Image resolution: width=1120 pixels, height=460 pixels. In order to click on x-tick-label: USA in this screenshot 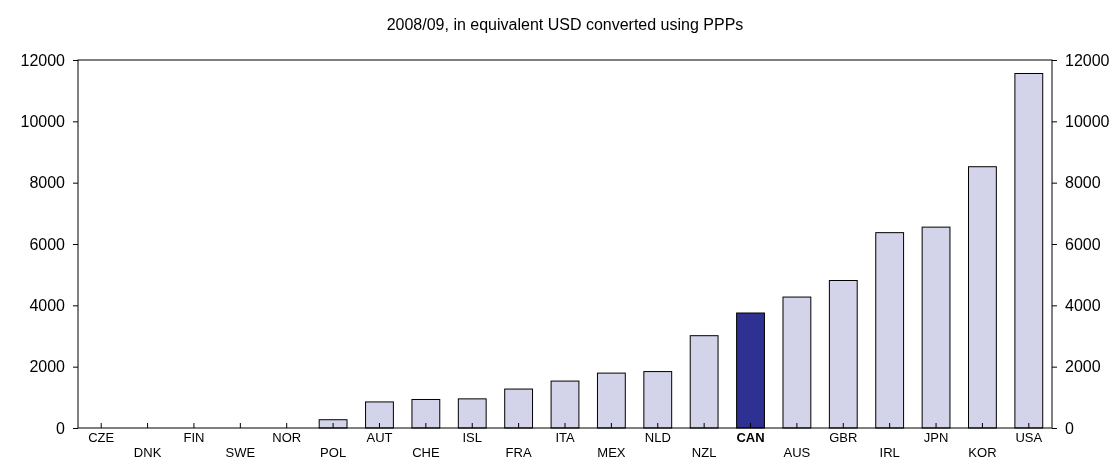, I will do `click(1029, 437)`.